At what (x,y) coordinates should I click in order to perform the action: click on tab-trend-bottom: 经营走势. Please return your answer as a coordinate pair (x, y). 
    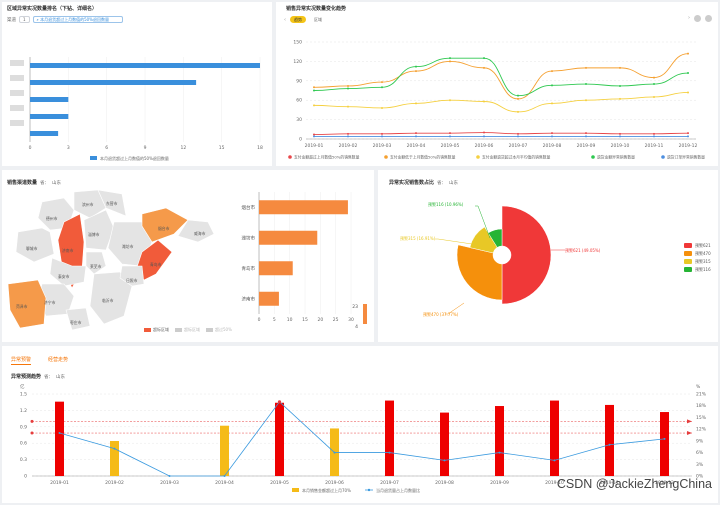
    Looking at the image, I should click on (58, 360).